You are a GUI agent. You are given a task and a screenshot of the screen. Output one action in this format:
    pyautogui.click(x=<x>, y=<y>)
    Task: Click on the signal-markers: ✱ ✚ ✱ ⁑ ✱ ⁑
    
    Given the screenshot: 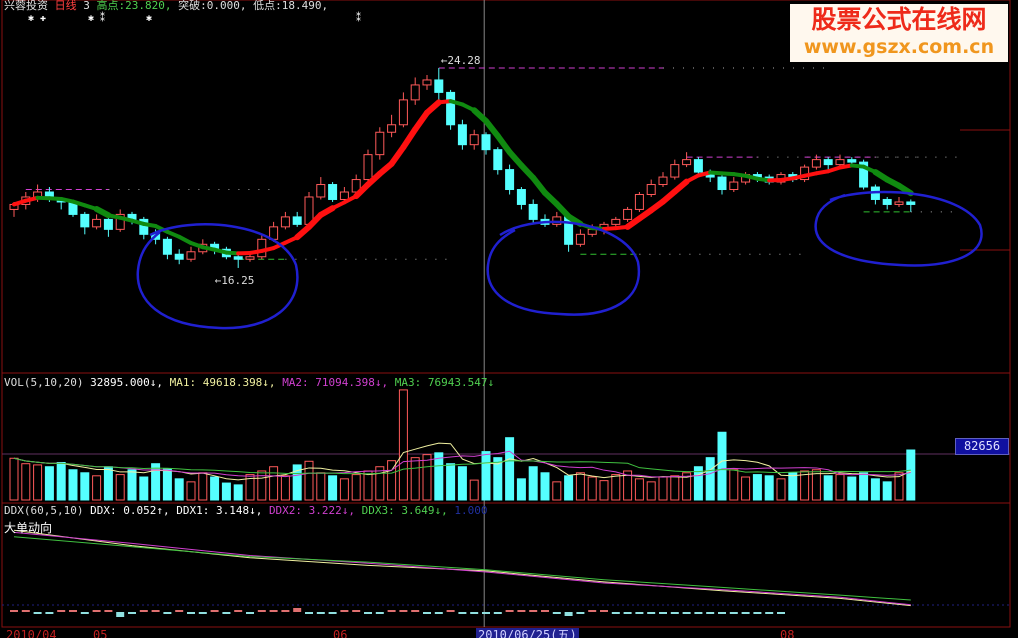 What is the action you would take?
    pyautogui.click(x=200, y=19)
    